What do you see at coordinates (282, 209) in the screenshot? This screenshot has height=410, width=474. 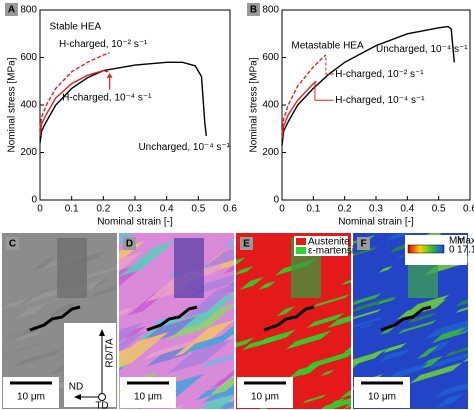 I see `x-tick-label: 0` at bounding box center [282, 209].